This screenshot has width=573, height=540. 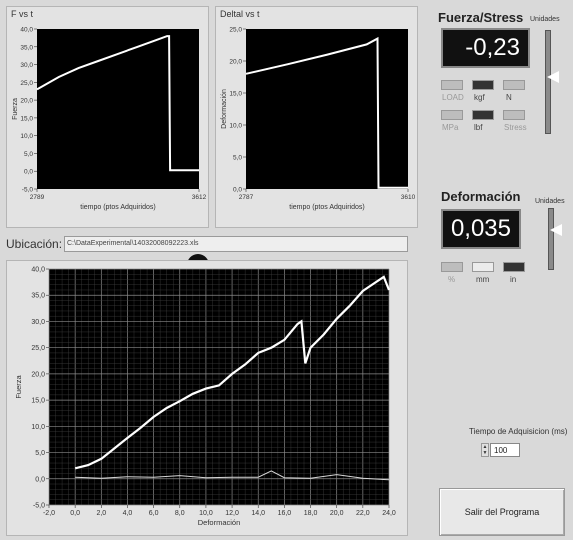 I want to click on force-unit-label-stress: Stress, so click(x=515, y=127).